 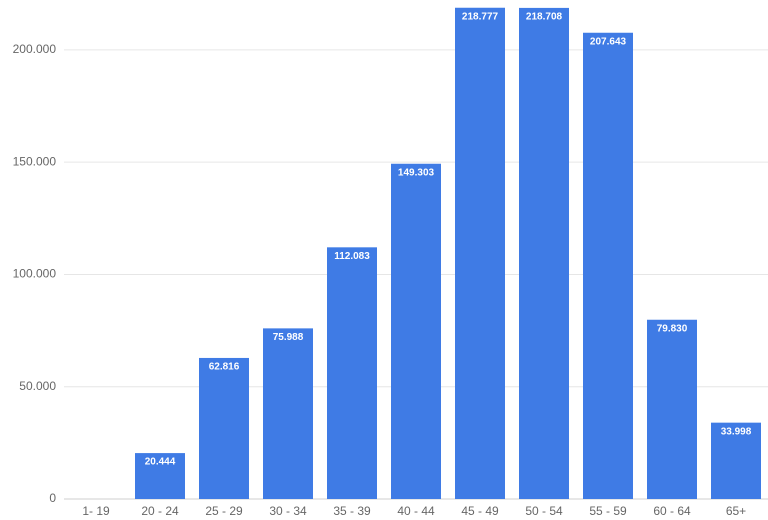 I want to click on x-tick-label: 40 - 44, so click(x=416, y=511).